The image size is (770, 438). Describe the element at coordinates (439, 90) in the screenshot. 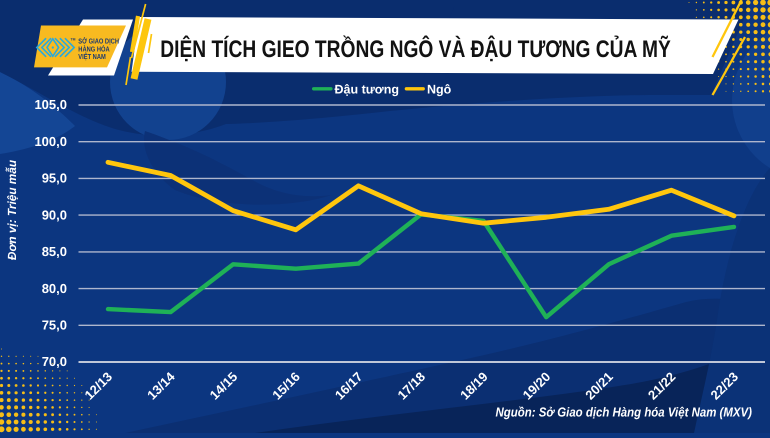

I see `svg-text: Ngô` at that location.